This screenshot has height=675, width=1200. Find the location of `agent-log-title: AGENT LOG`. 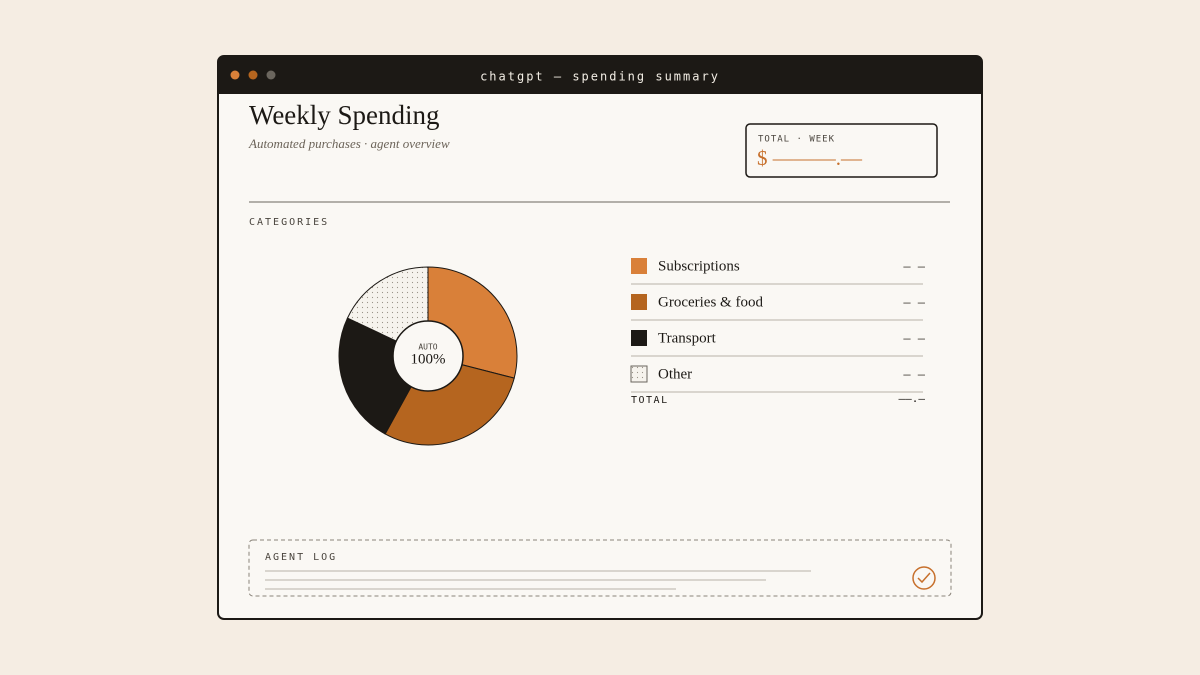

agent-log-title: AGENT LOG is located at coordinates (301, 557).